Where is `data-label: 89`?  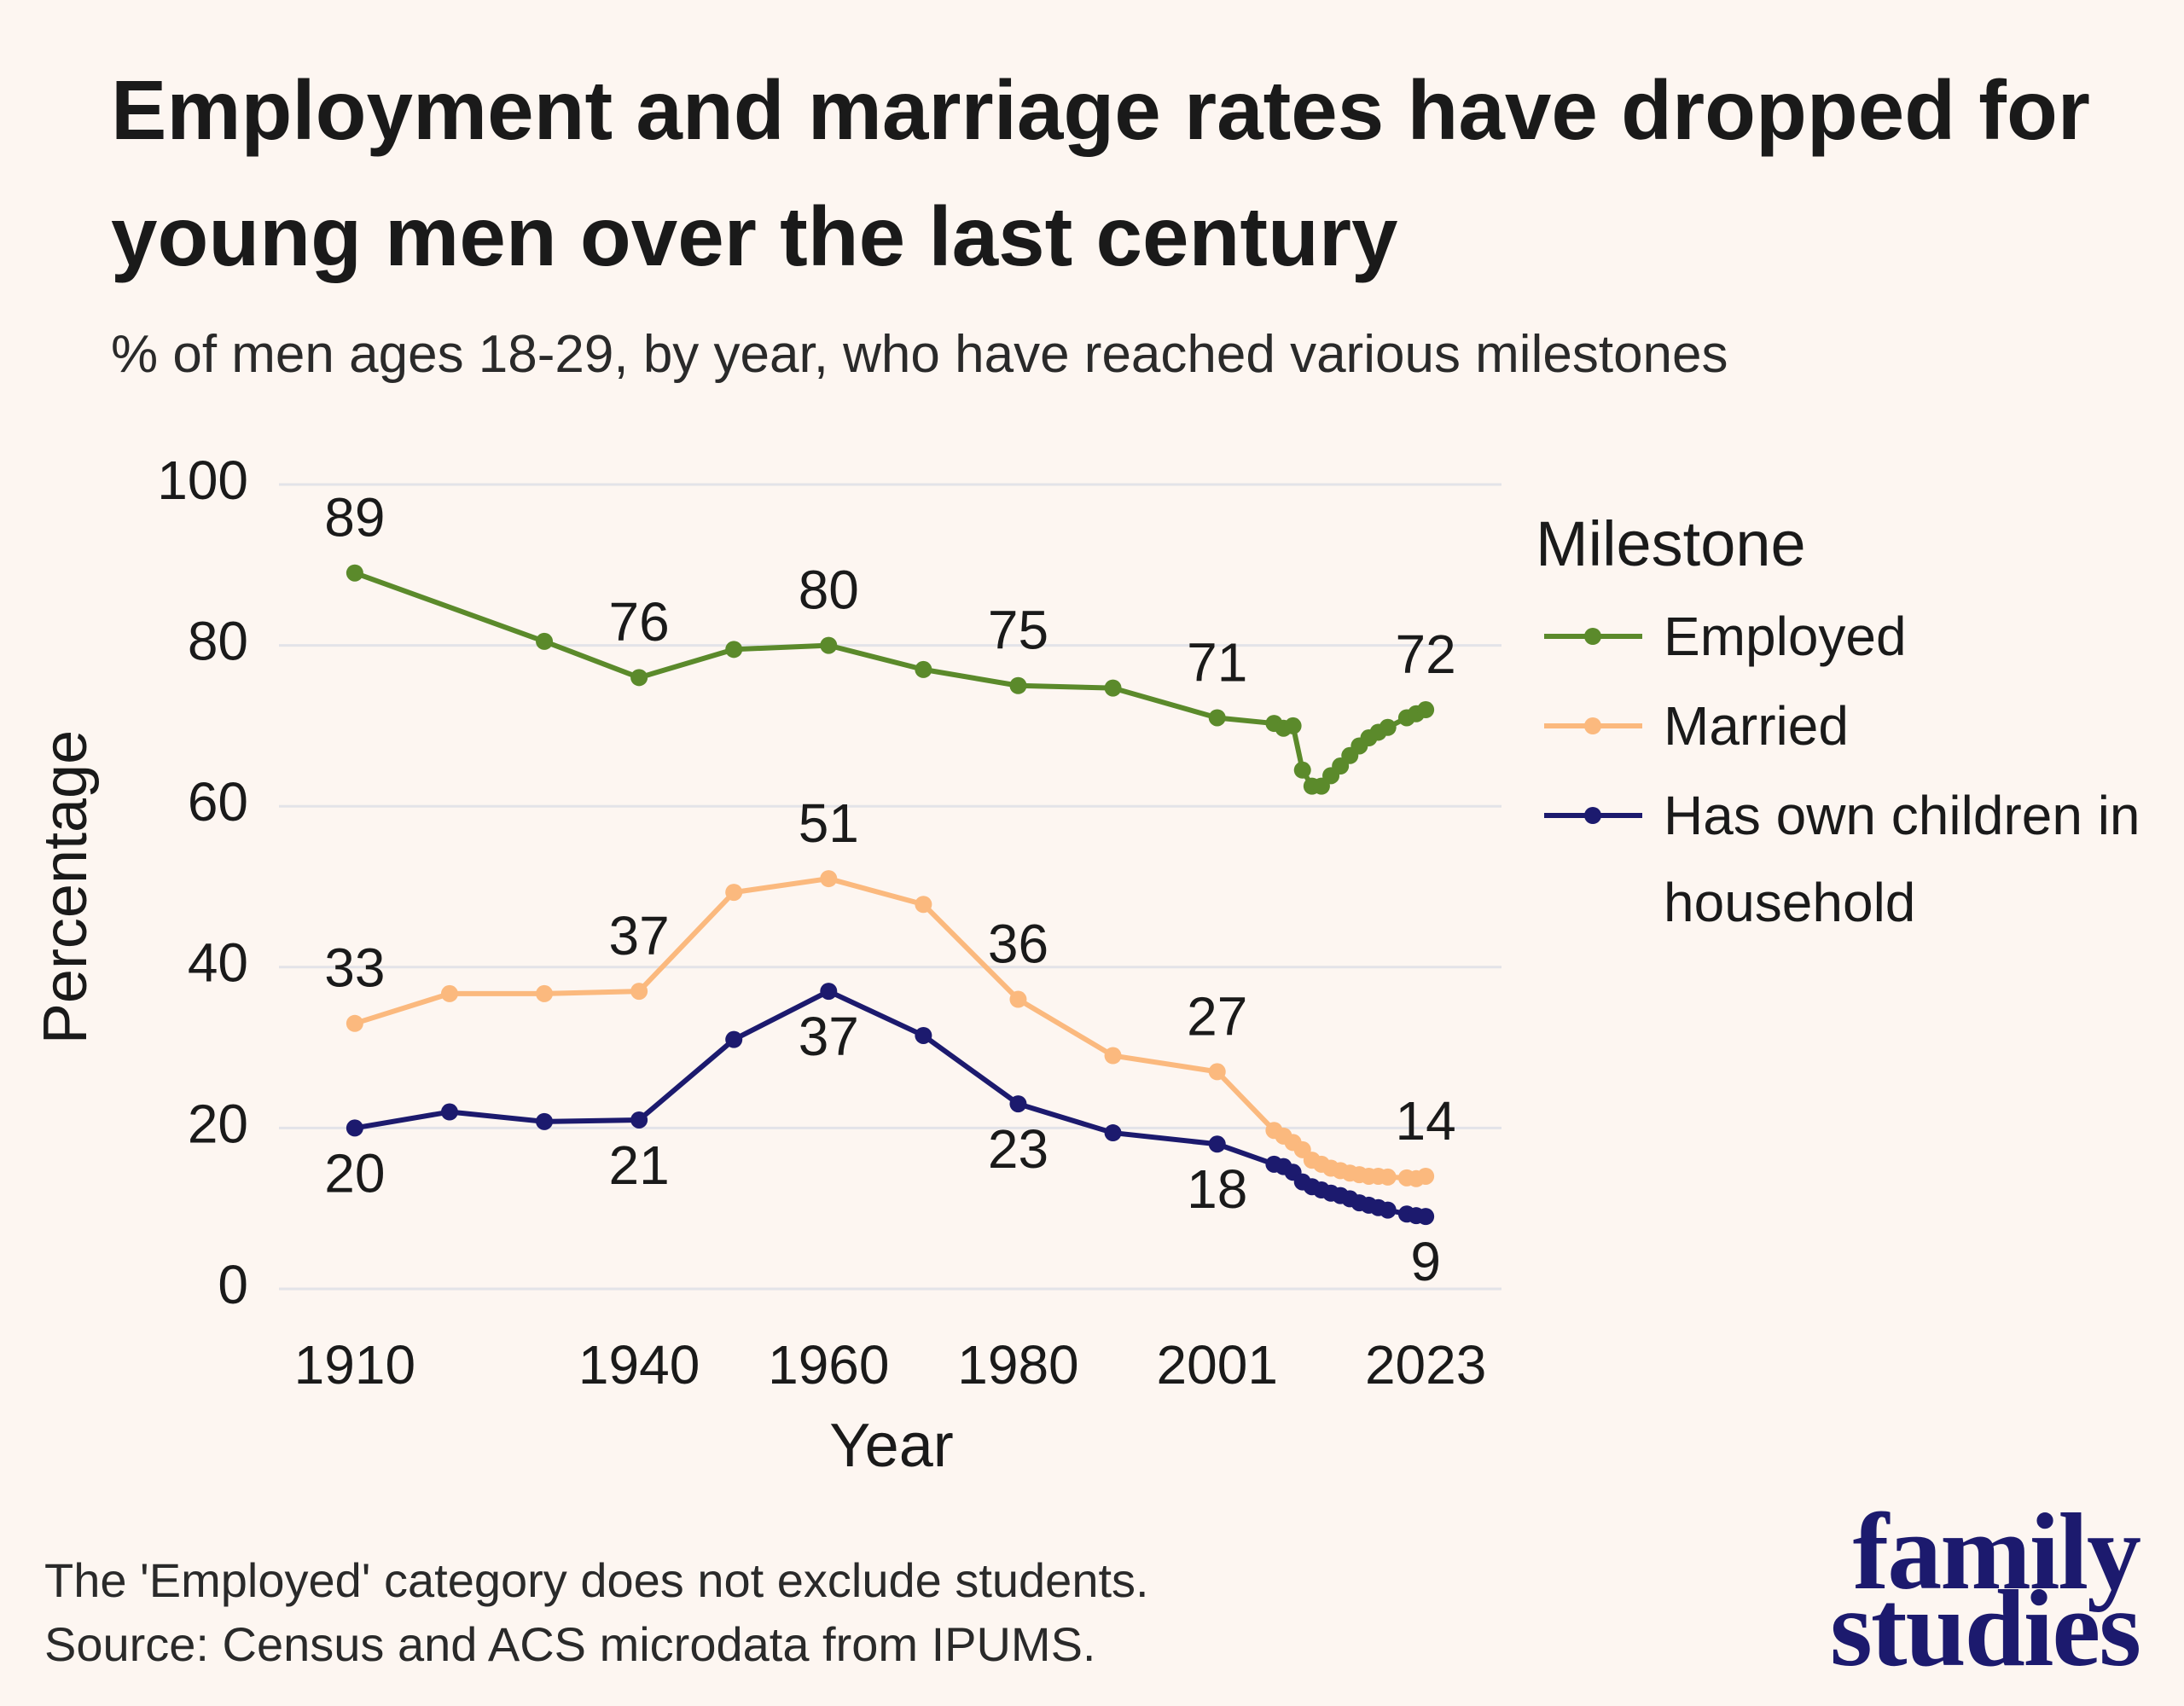
data-label: 89 is located at coordinates (354, 518).